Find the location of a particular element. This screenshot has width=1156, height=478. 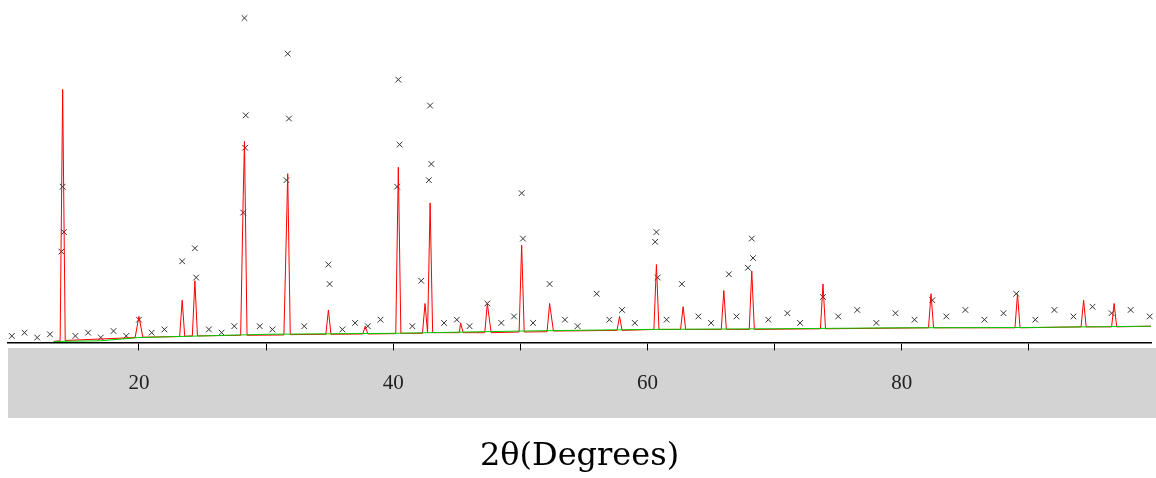

x-tick-label: 20 is located at coordinates (139, 381).